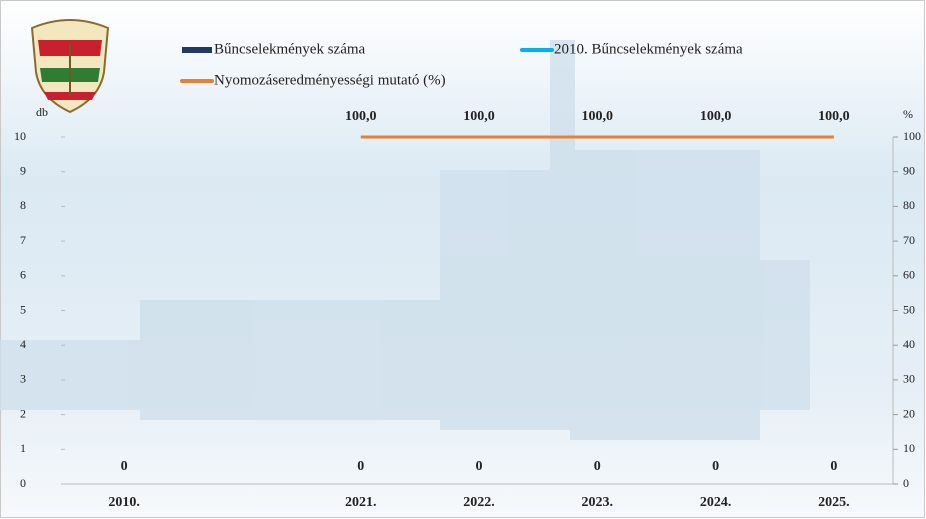 This screenshot has height=519, width=926. I want to click on y-tick-label: 3, so click(23, 379).